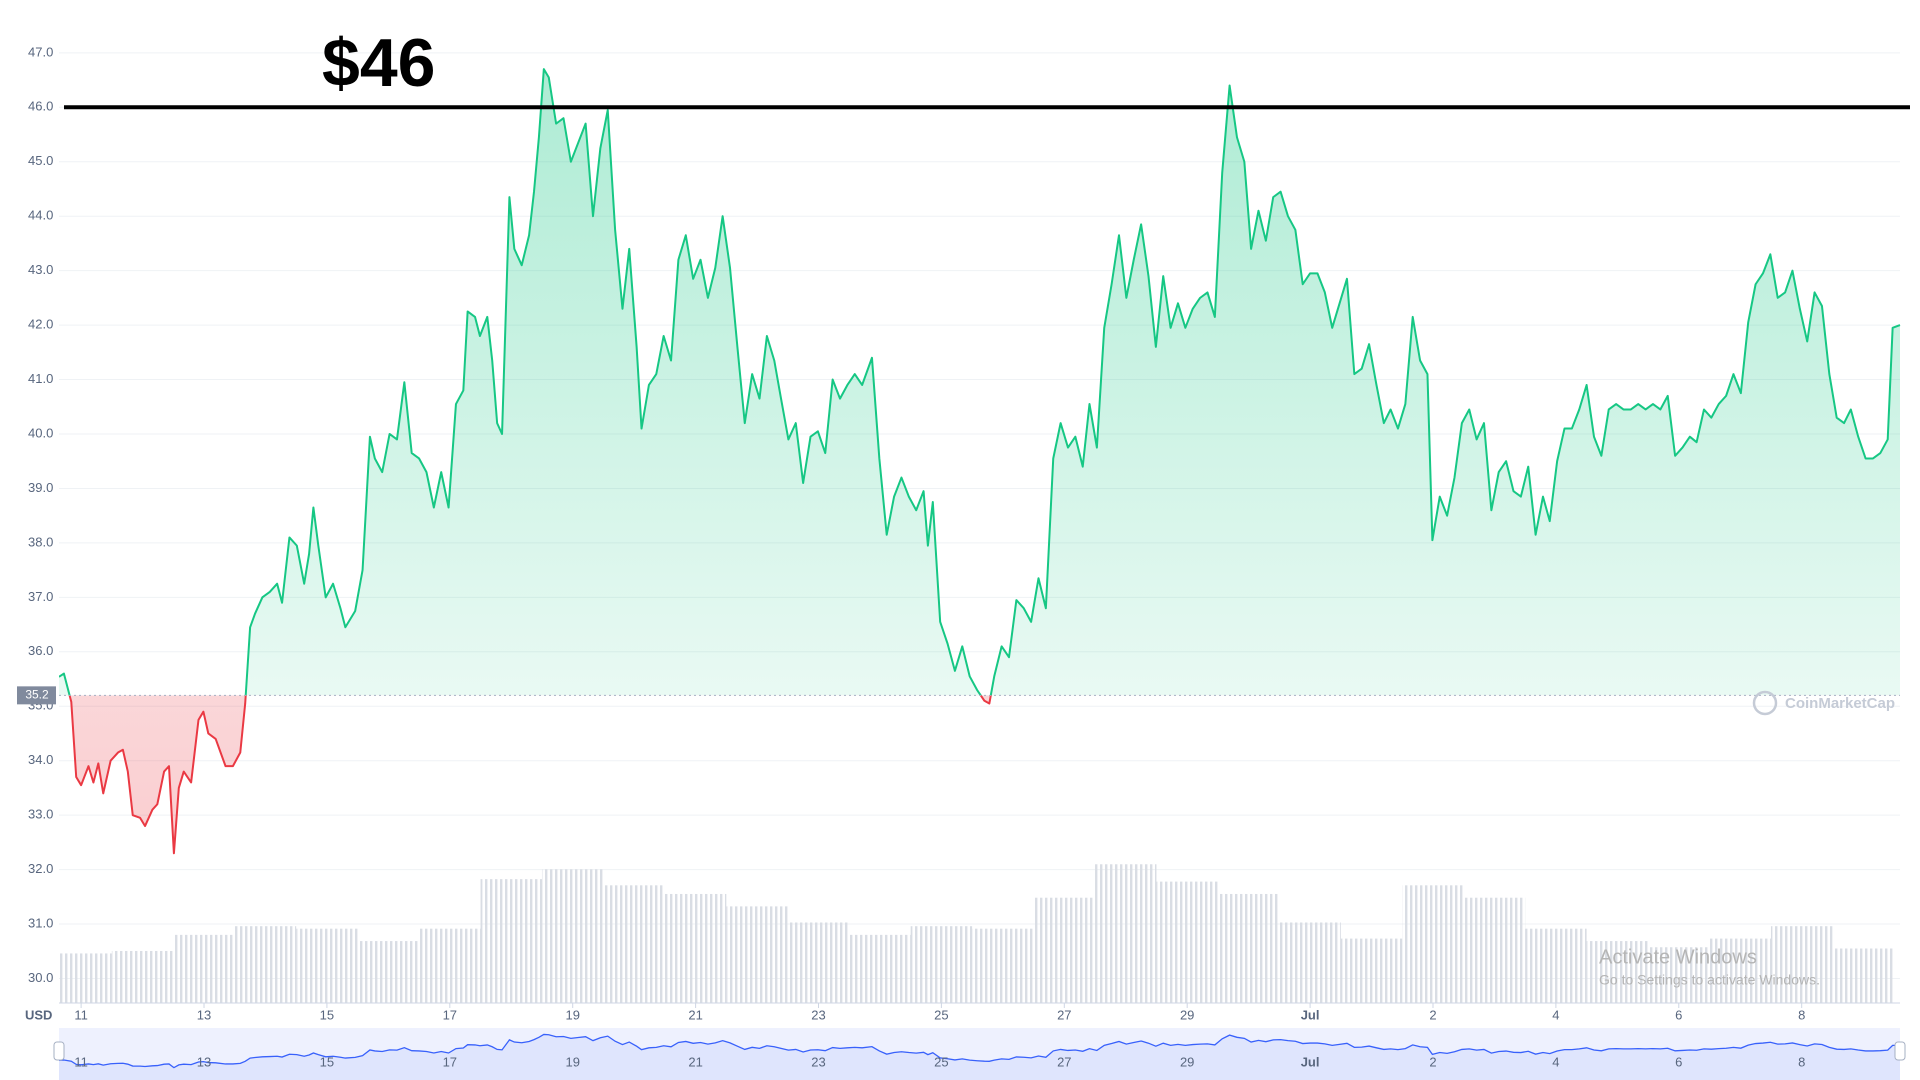  What do you see at coordinates (40, 814) in the screenshot?
I see `y-tick-label: 33.0` at bounding box center [40, 814].